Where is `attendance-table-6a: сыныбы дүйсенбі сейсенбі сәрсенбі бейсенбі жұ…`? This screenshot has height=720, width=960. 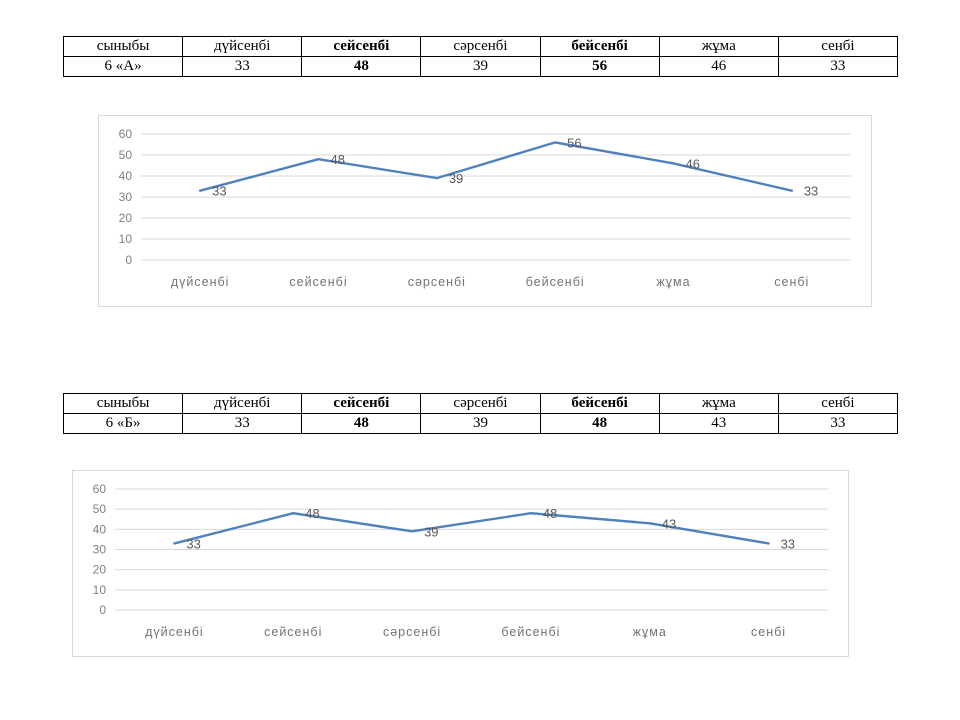
attendance-table-6a: сыныбы дүйсенбі сейсенбі сәрсенбі бейсенбі жұ… is located at coordinates (480, 56).